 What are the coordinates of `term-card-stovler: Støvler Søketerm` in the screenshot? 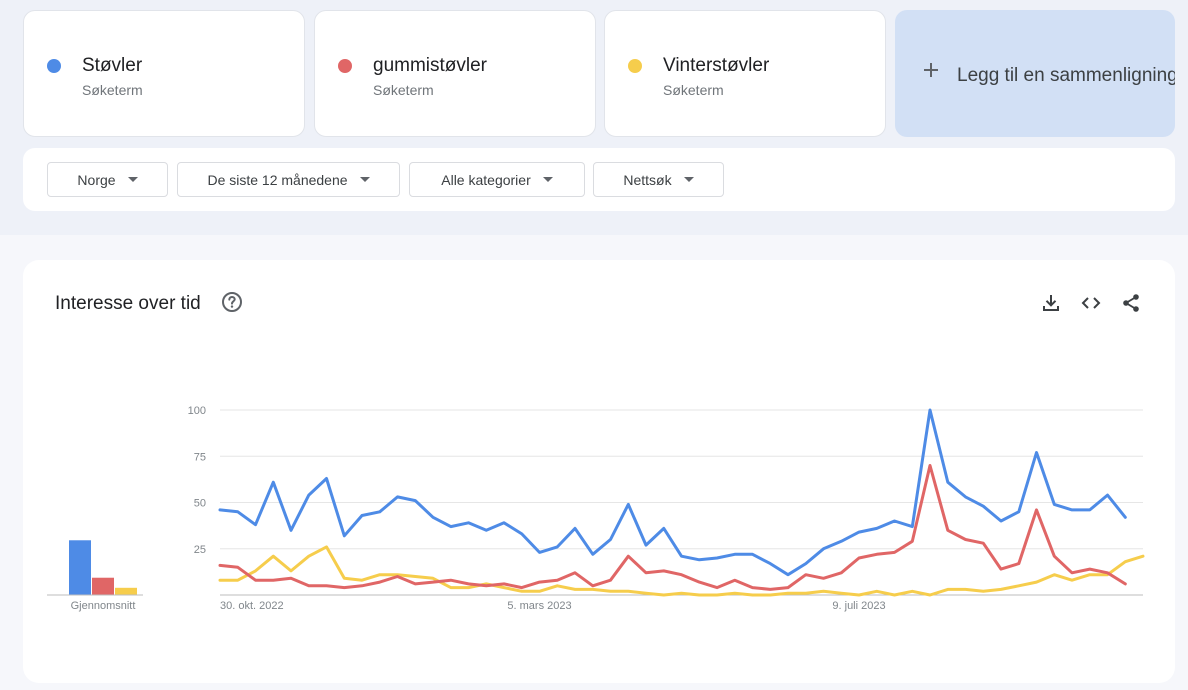 It's located at (164, 73).